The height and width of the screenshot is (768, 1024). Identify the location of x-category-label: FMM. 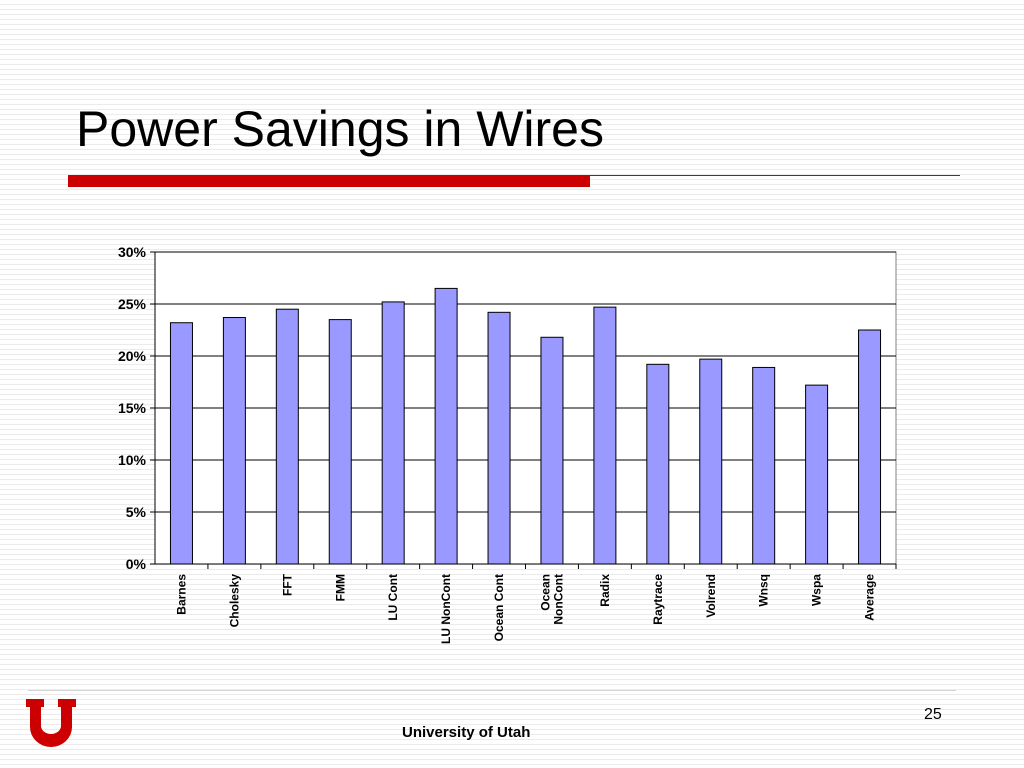
(340, 587).